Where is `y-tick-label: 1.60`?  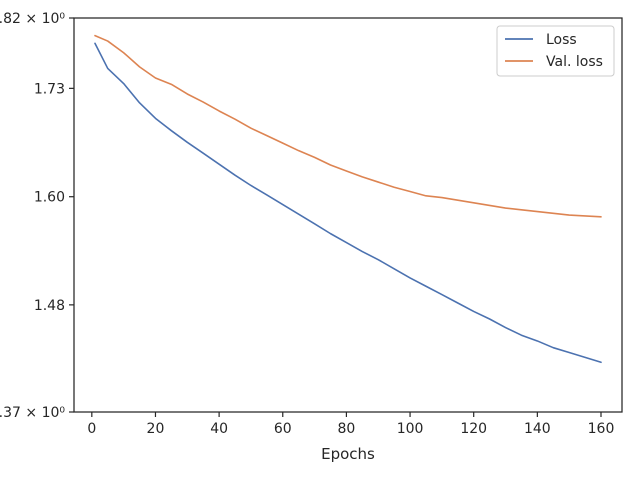 y-tick-label: 1.60 is located at coordinates (49, 198).